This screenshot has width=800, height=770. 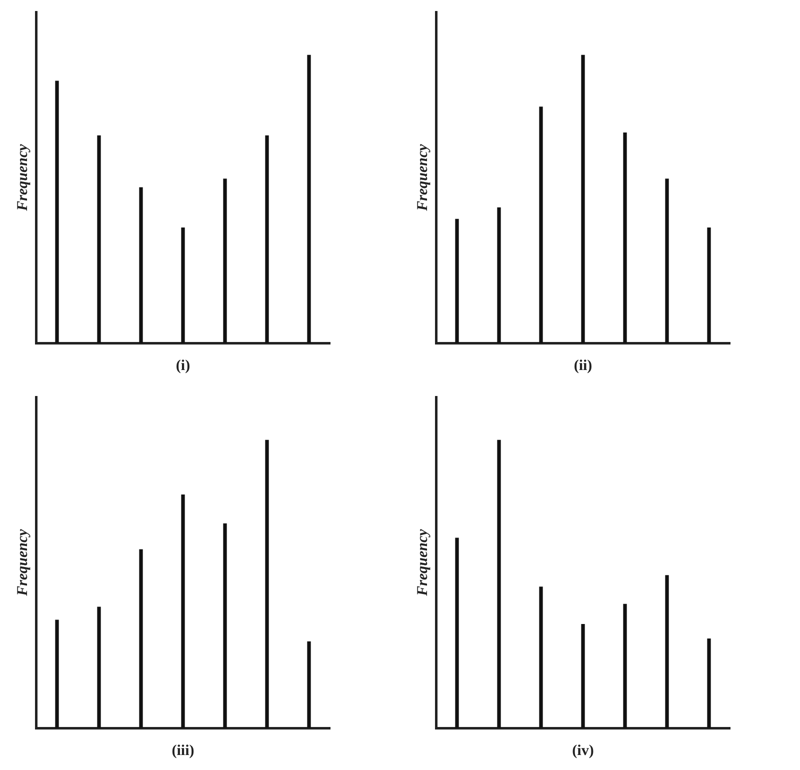 I want to click on x-axis-title: (i), so click(x=183, y=366).